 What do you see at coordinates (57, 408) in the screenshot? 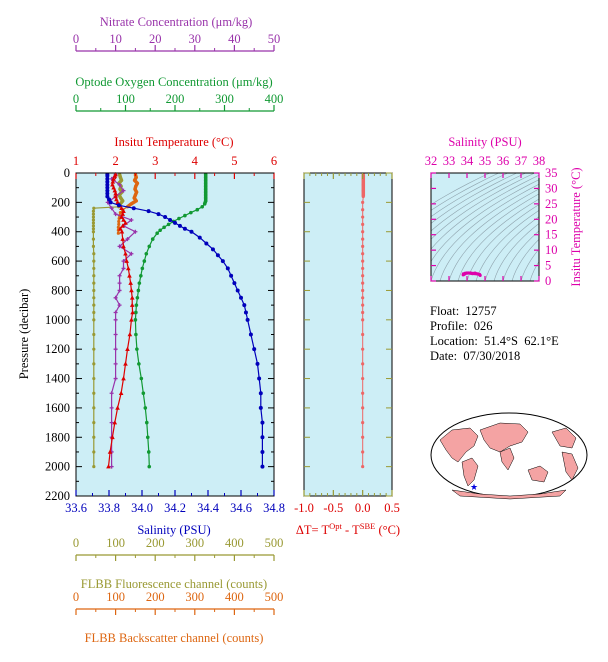
I see `pressure-tick-label: 1600` at bounding box center [57, 408].